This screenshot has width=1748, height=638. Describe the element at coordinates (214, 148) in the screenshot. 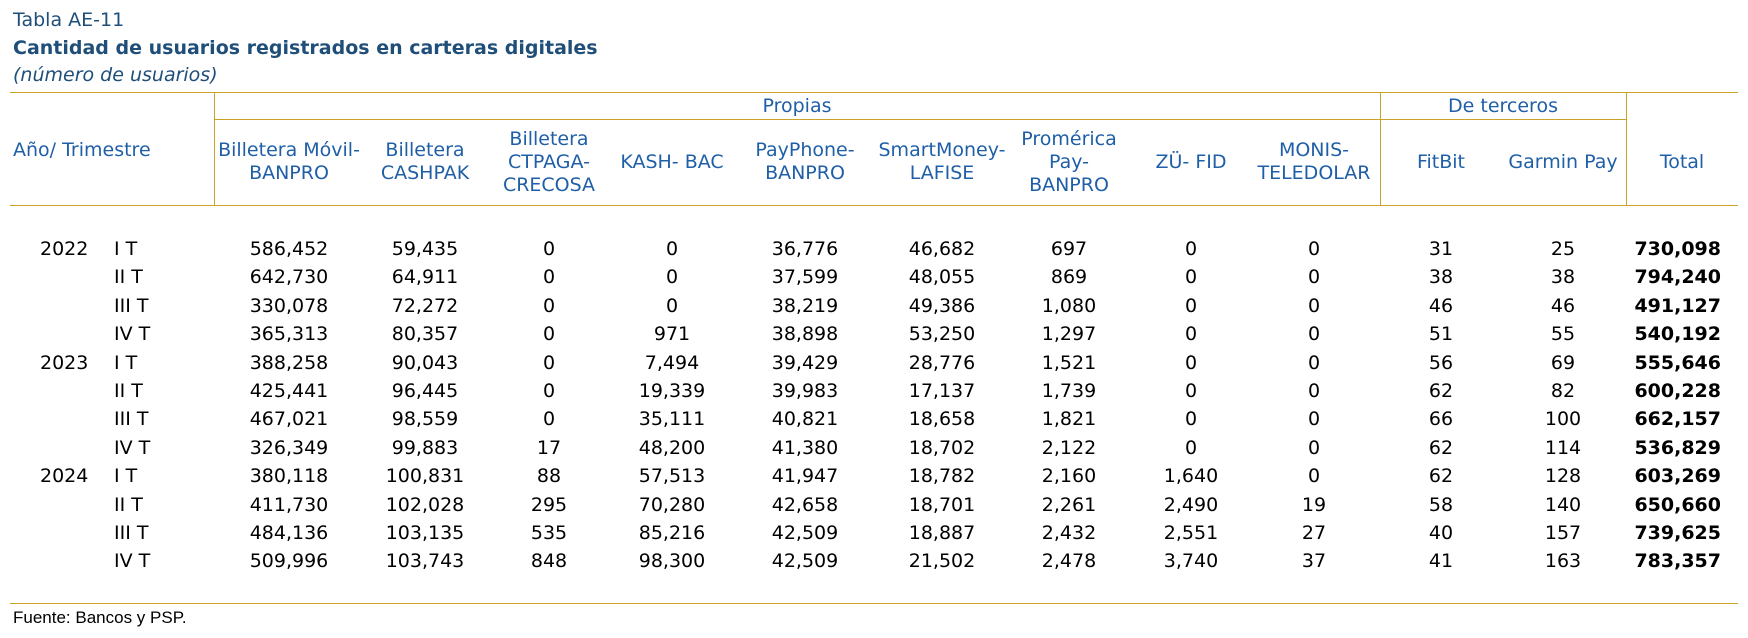

I see `divider-left` at that location.